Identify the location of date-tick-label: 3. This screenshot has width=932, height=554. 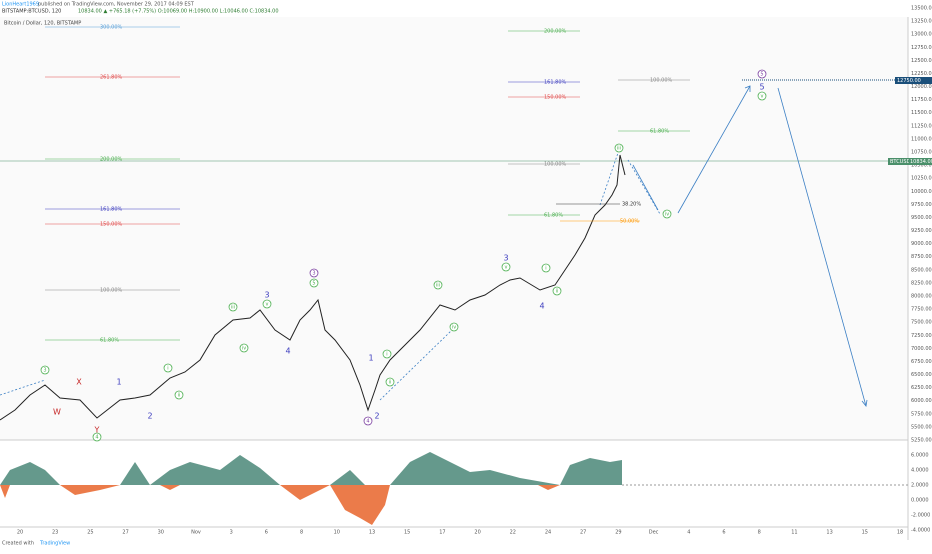
(231, 533).